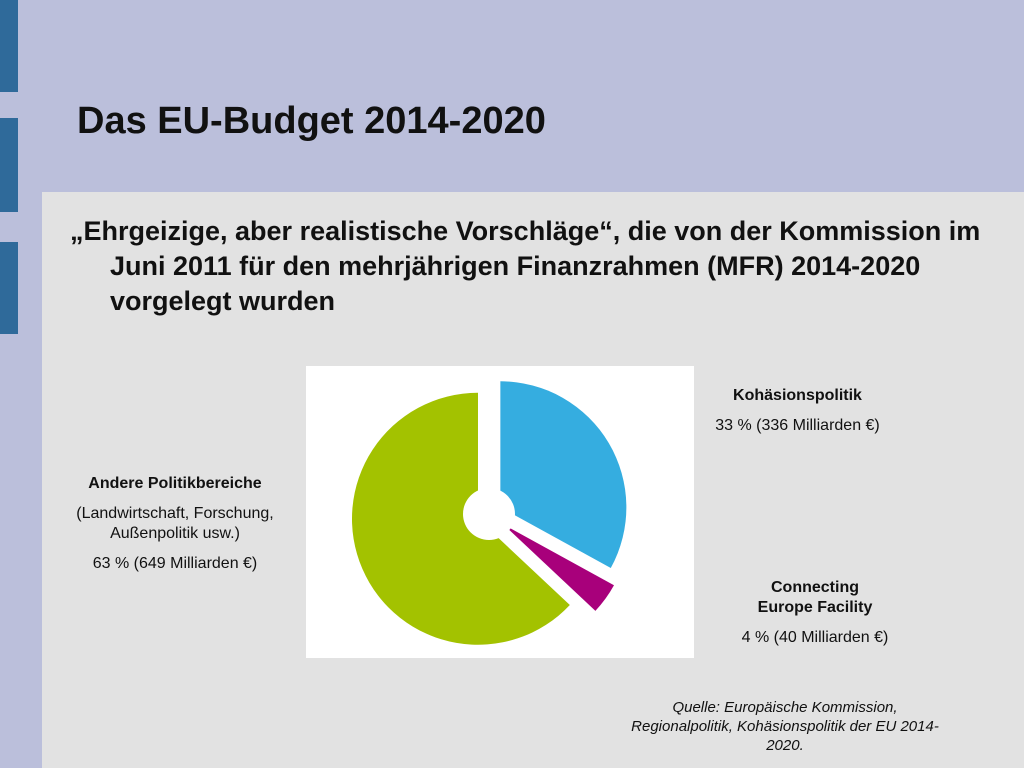  I want to click on label-cef-head-2: Europe Facility, so click(815, 607).